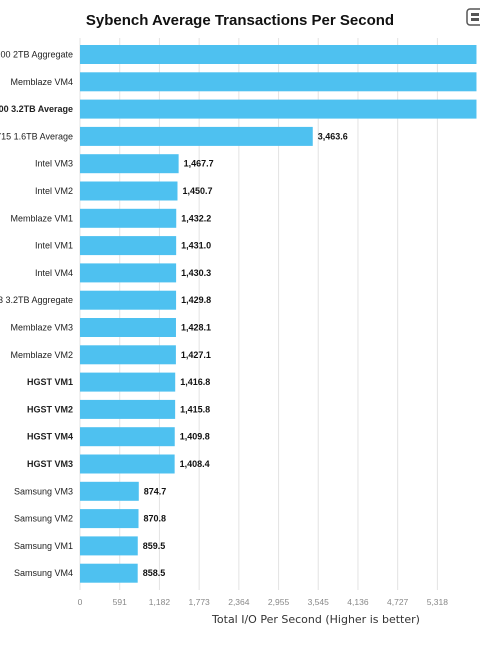 The image size is (480, 650). I want to click on category-label: Samsung VM3, so click(43, 491).